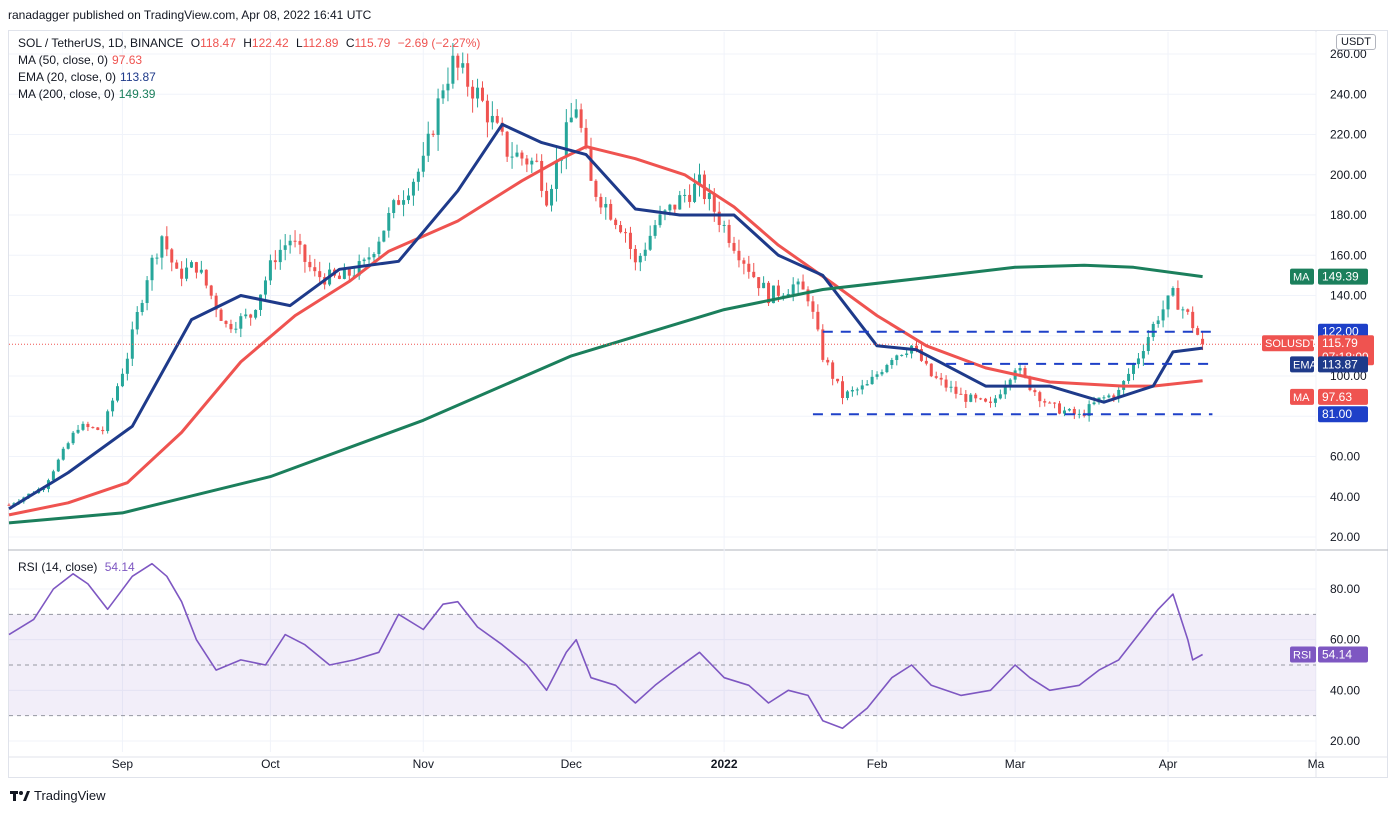 This screenshot has height=813, width=1398. What do you see at coordinates (1343, 654) in the screenshot?
I see `rsi-value-tag` at bounding box center [1343, 654].